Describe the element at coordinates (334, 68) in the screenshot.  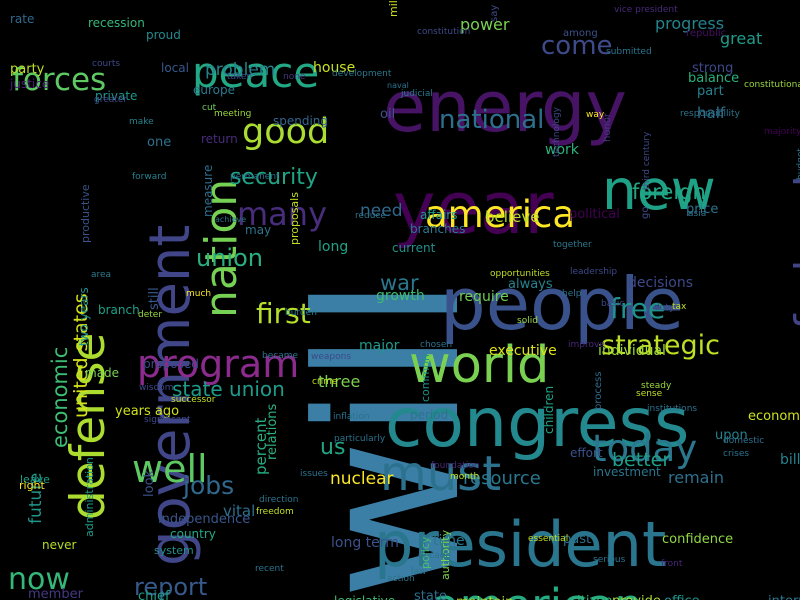
I see `word-house: house` at that location.